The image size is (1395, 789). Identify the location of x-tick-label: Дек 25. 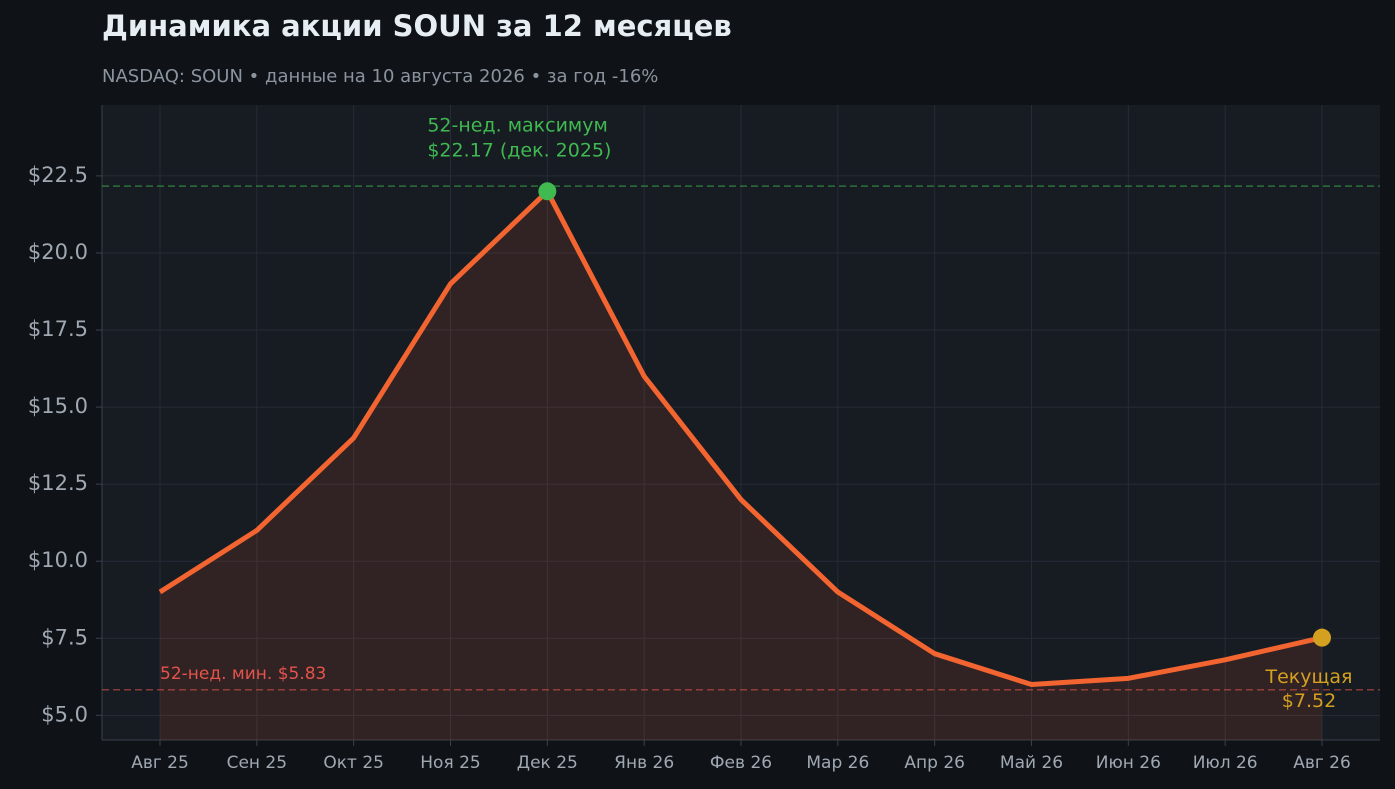
(547, 763).